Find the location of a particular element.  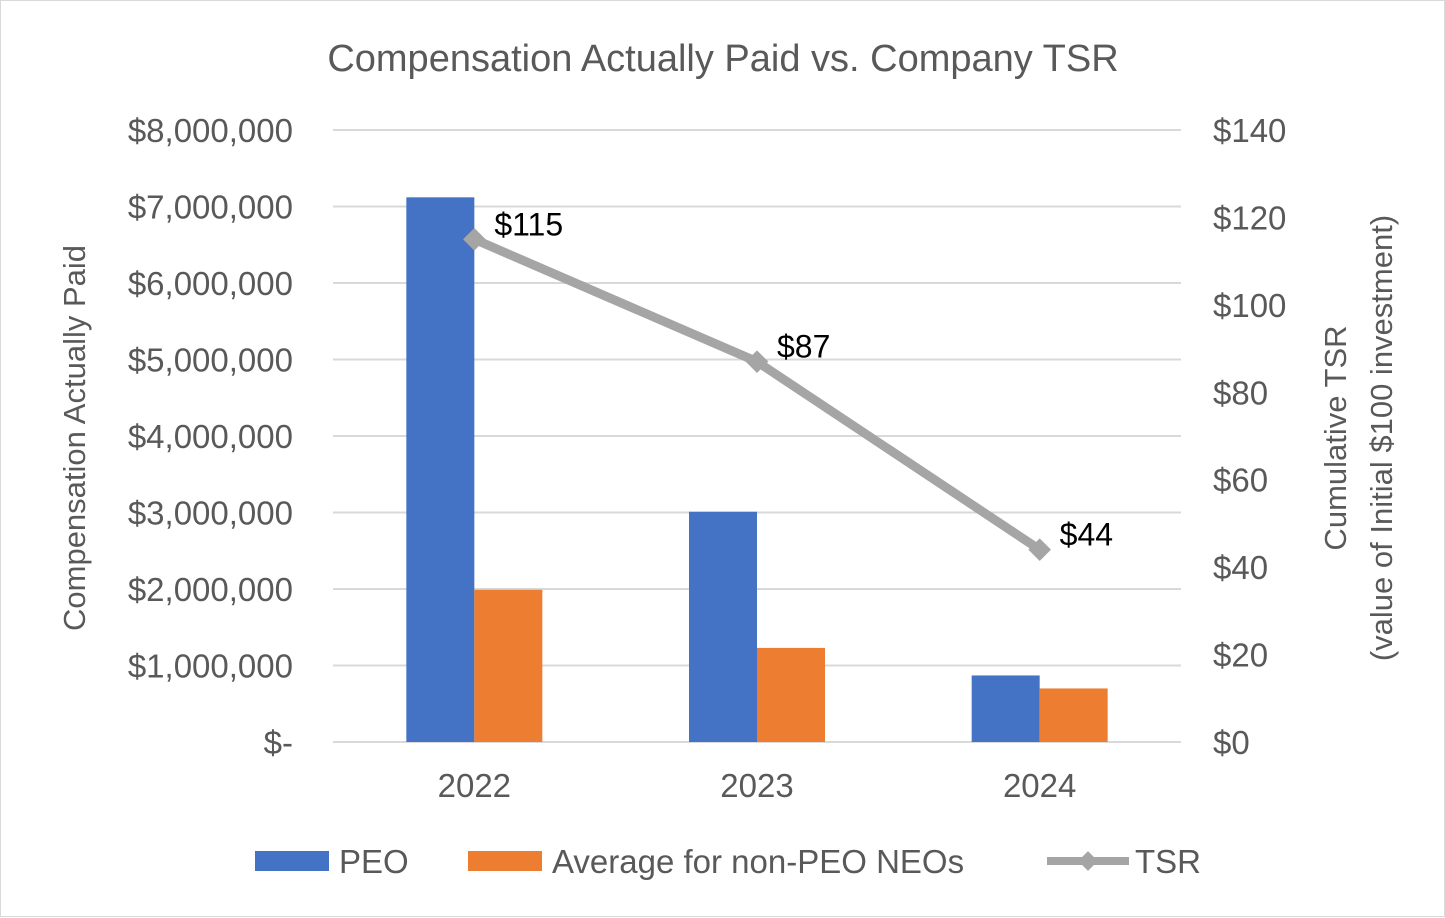

tsr-line-series is located at coordinates (757, 394).